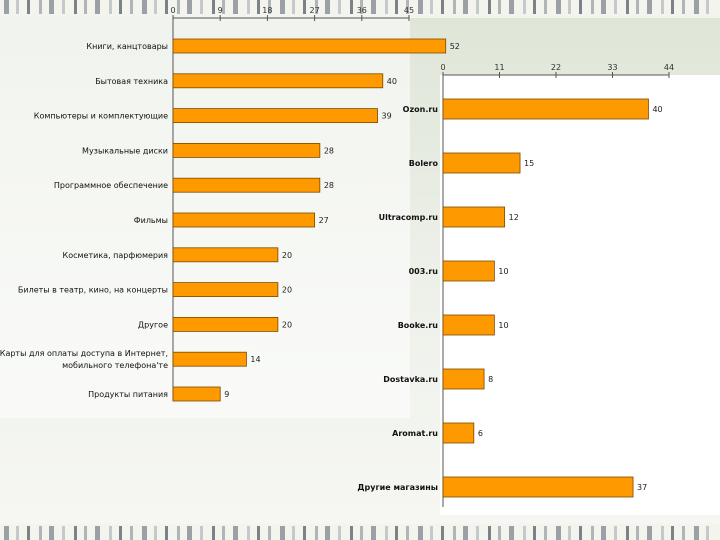 This screenshot has height=540, width=720. I want to click on category-label: Booke.ru, so click(418, 325).